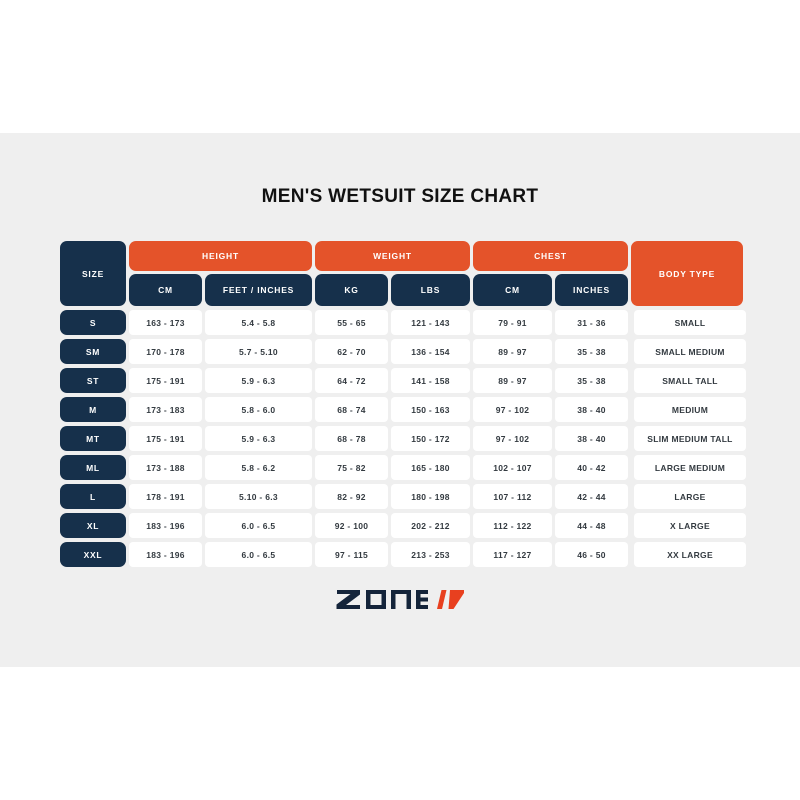 Image resolution: width=800 pixels, height=800 pixels. What do you see at coordinates (430, 322) in the screenshot?
I see `cell-weight-lbs: 121 - 143` at bounding box center [430, 322].